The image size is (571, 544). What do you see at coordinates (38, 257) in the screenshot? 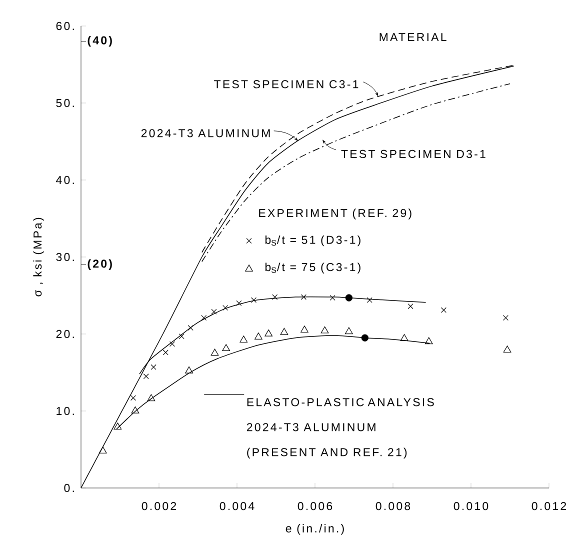
I see `y-axis-title: σ , ksi (MPa)` at bounding box center [38, 257].